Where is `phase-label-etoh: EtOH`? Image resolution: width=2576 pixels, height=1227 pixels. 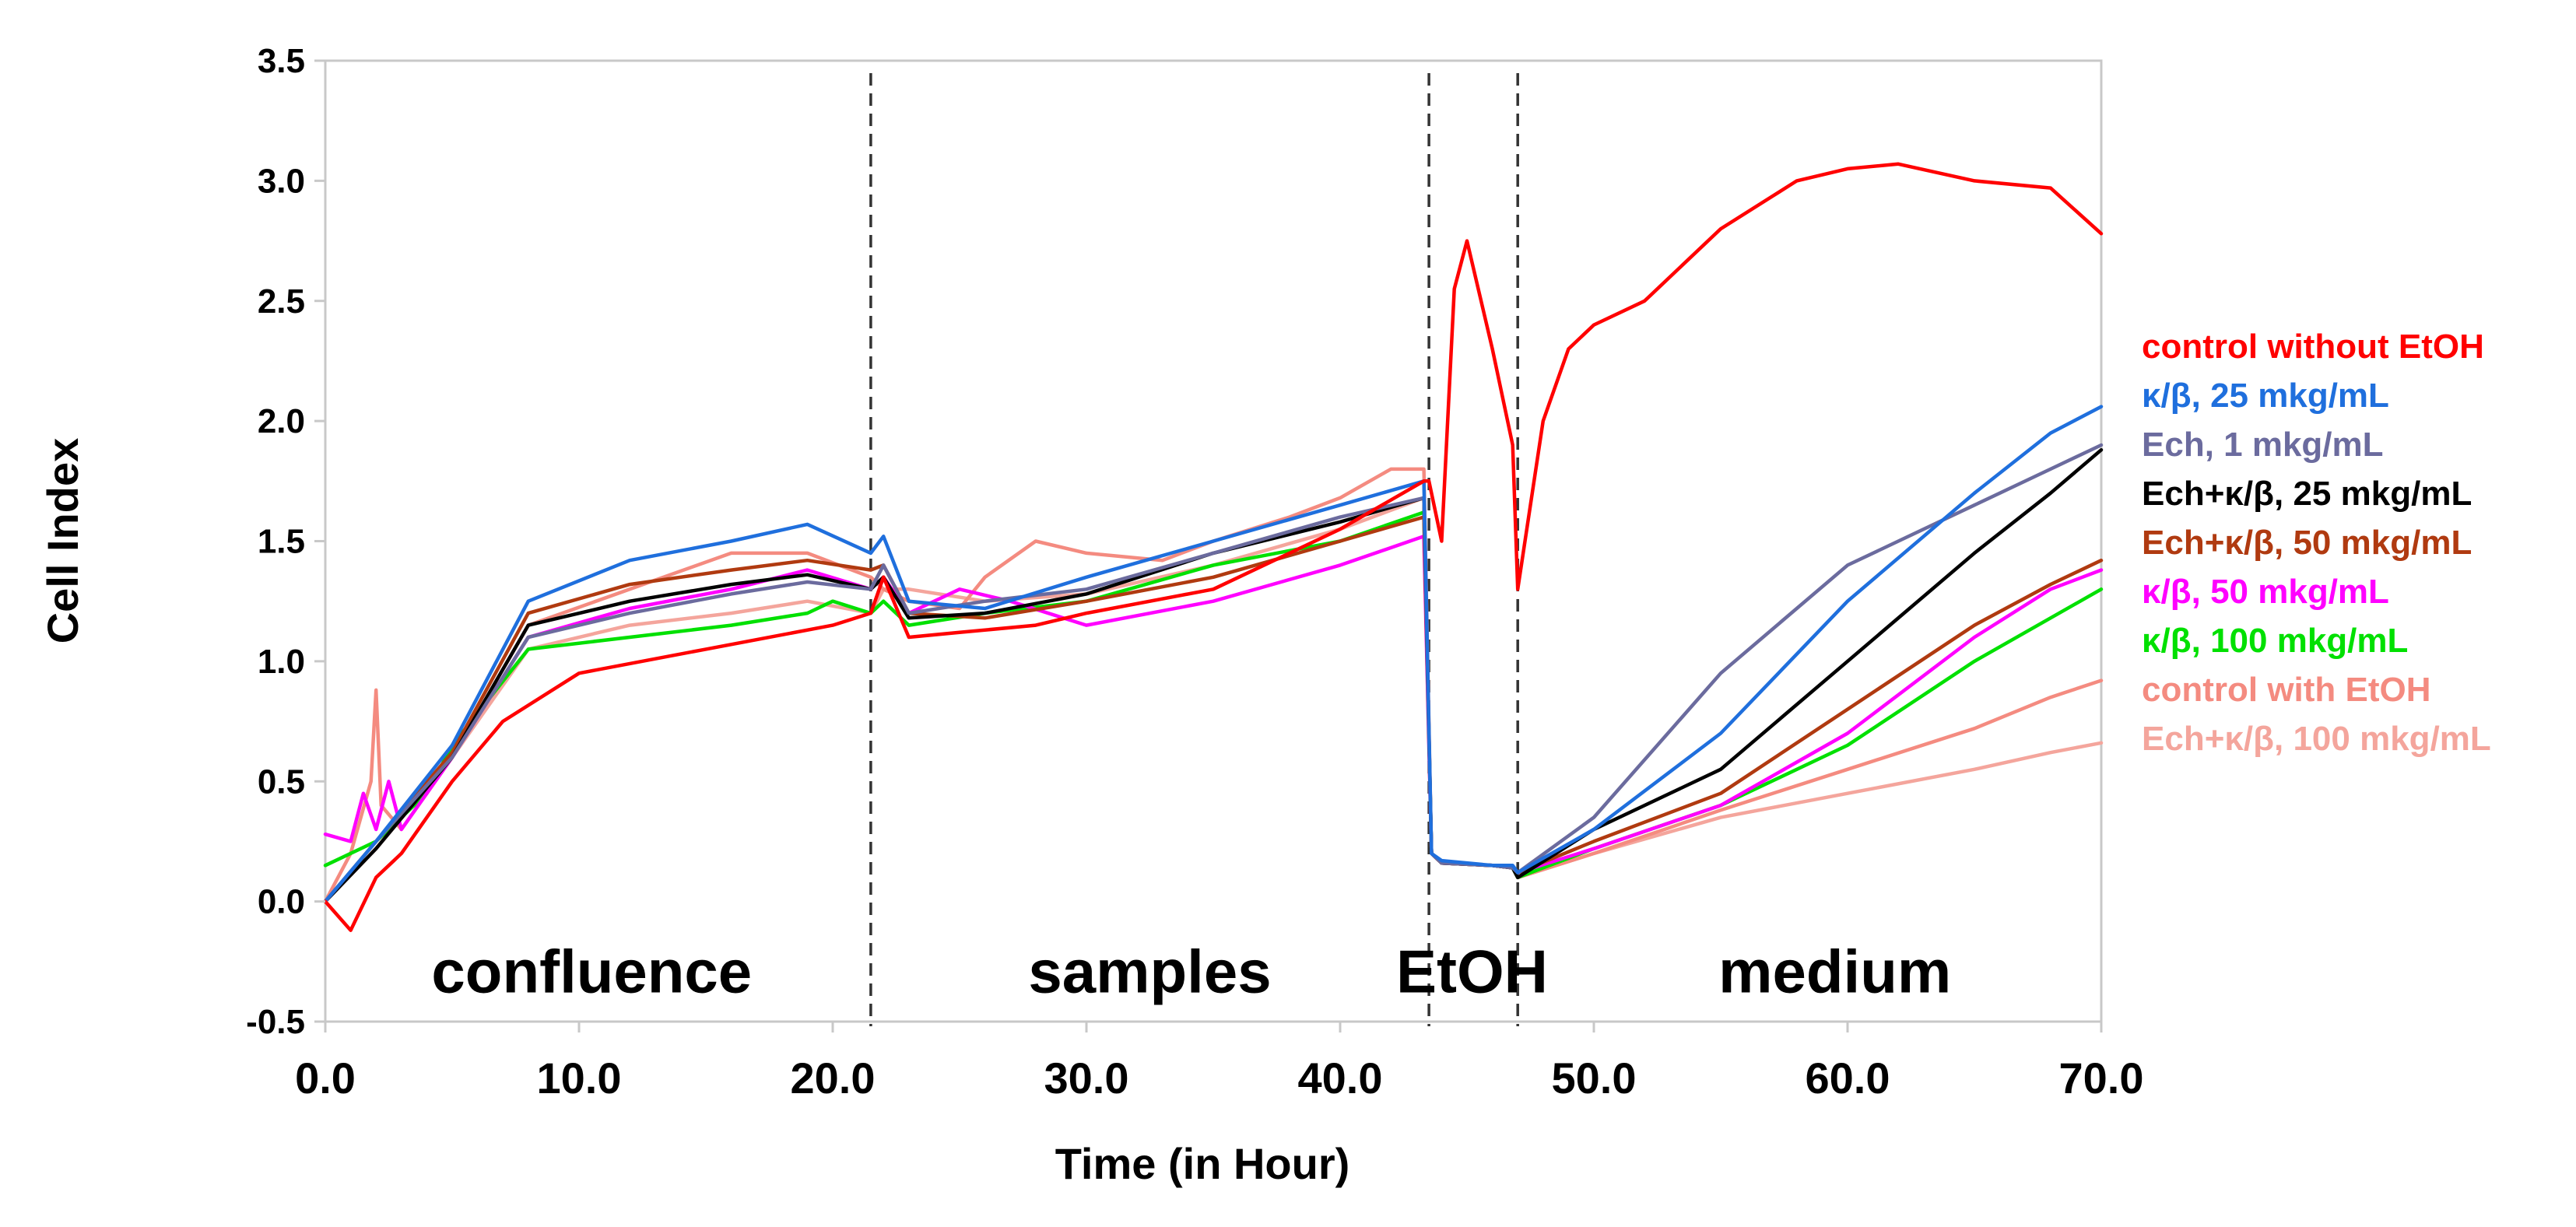
phase-label-etoh: EtOH is located at coordinates (1472, 971).